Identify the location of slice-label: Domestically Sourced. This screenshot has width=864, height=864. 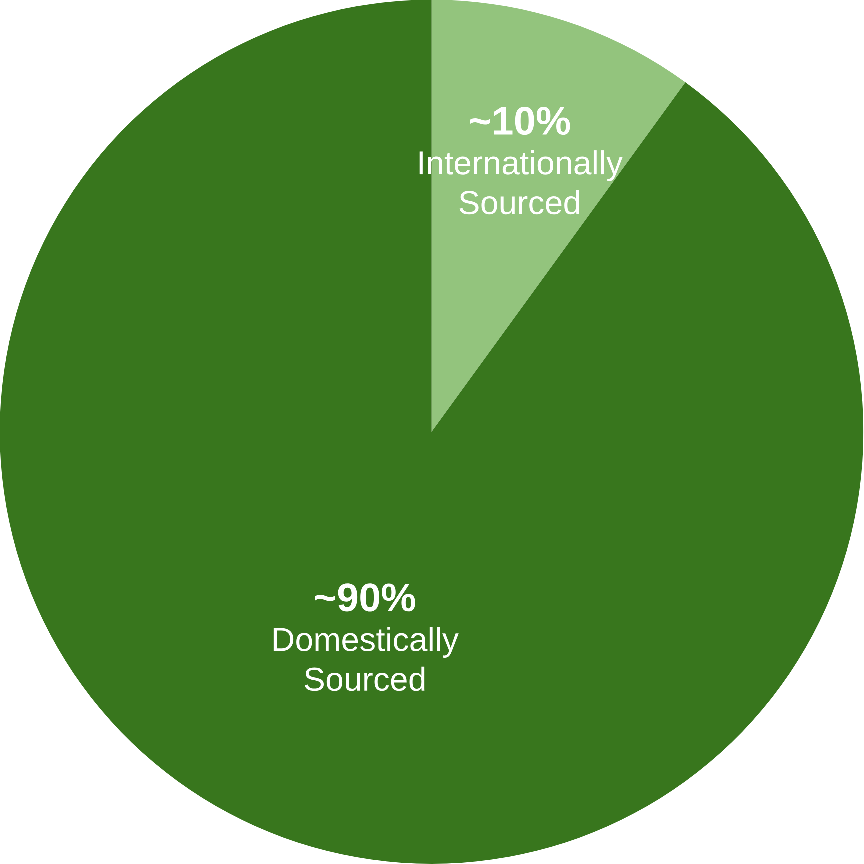
(367, 659).